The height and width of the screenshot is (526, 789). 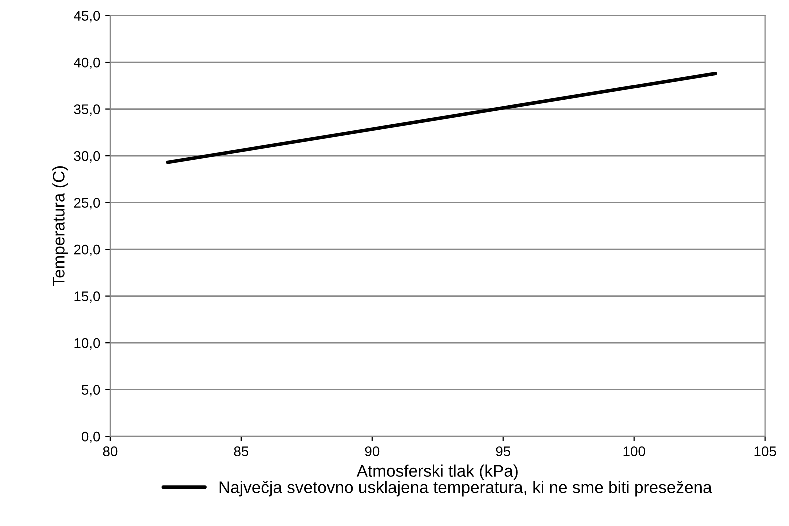 I want to click on y-tick-label: 30,0, so click(x=87, y=157).